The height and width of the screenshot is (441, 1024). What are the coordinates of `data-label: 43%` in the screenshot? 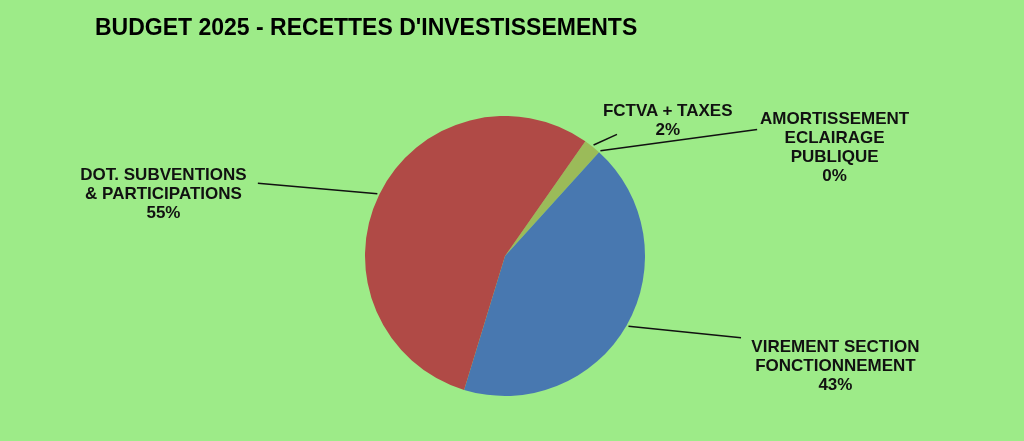 It's located at (835, 385).